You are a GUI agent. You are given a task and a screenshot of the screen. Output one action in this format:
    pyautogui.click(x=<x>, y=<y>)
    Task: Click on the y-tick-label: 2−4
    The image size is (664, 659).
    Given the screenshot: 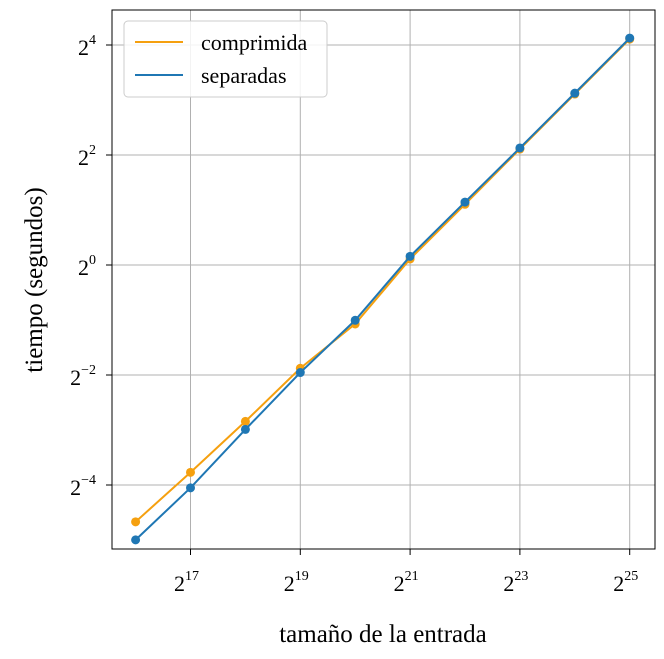 What is the action you would take?
    pyautogui.click(x=83, y=486)
    